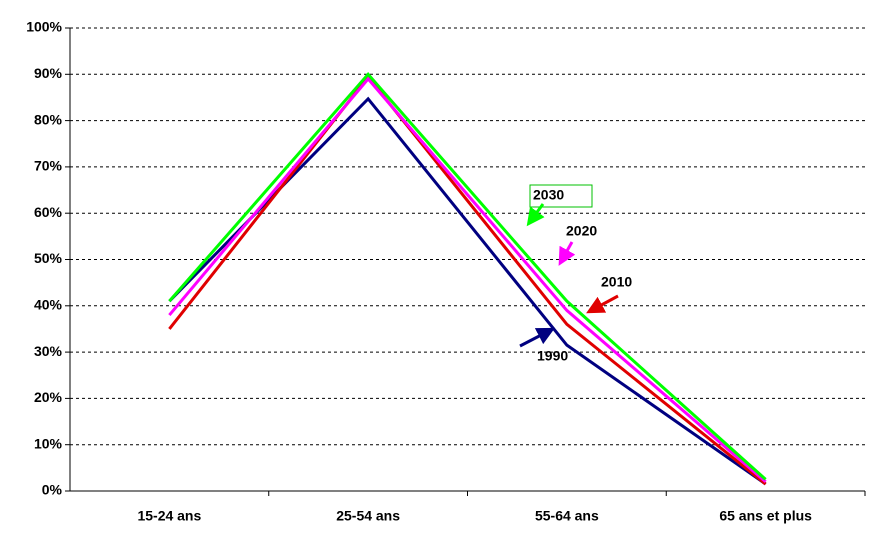  I want to click on label-box, so click(561, 196).